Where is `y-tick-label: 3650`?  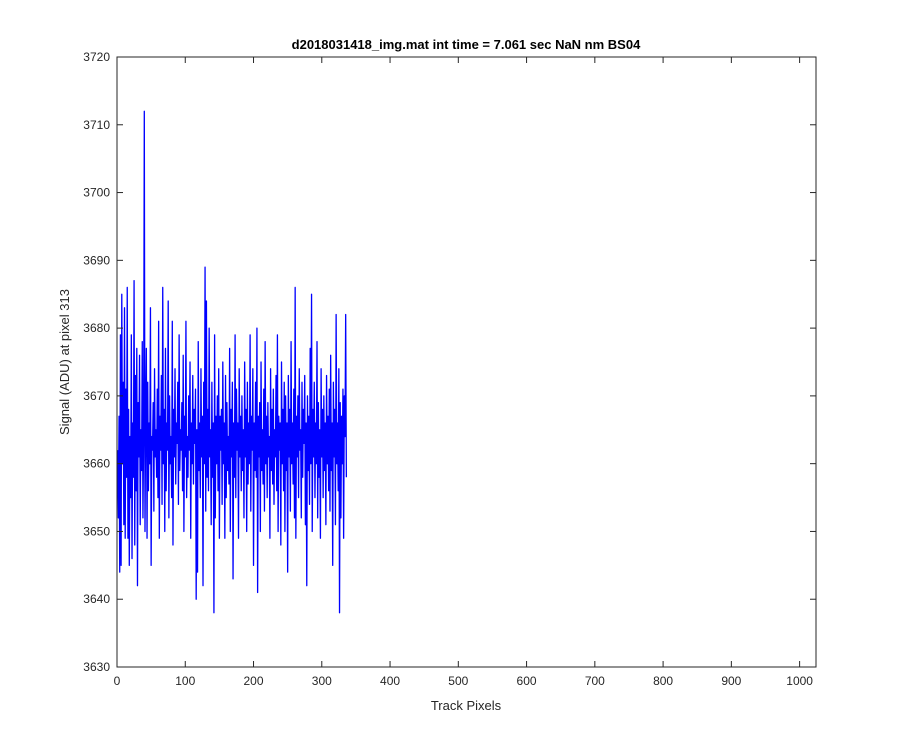 y-tick-label: 3650 is located at coordinates (96, 531).